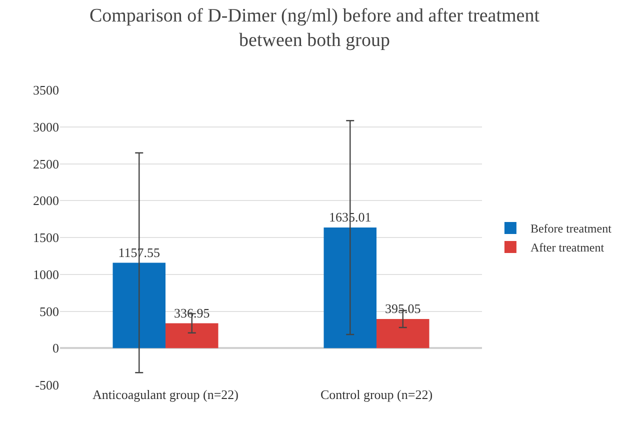  I want to click on y-tick-label: 3000, so click(46, 126).